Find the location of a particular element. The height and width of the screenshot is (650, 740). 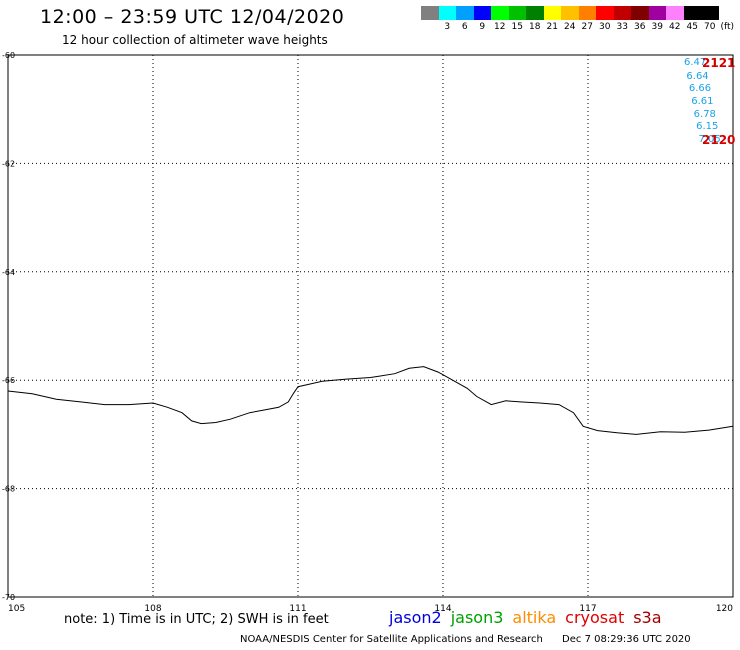

generated-timestamp: Dec 7 08:29:36 UTC 2020 is located at coordinates (626, 639).